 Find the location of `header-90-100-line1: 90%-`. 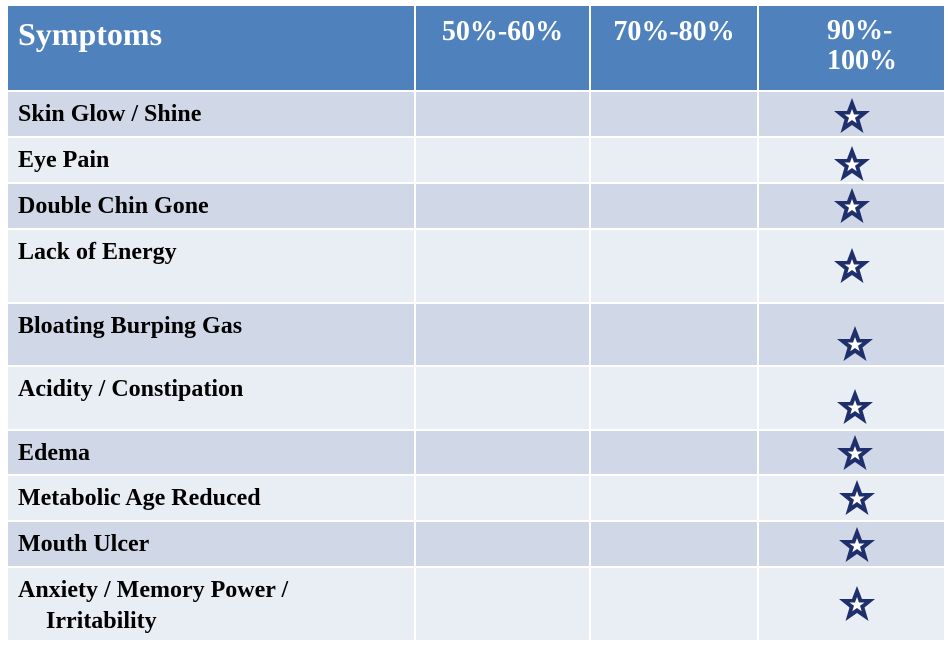

header-90-100-line1: 90%- is located at coordinates (860, 30).